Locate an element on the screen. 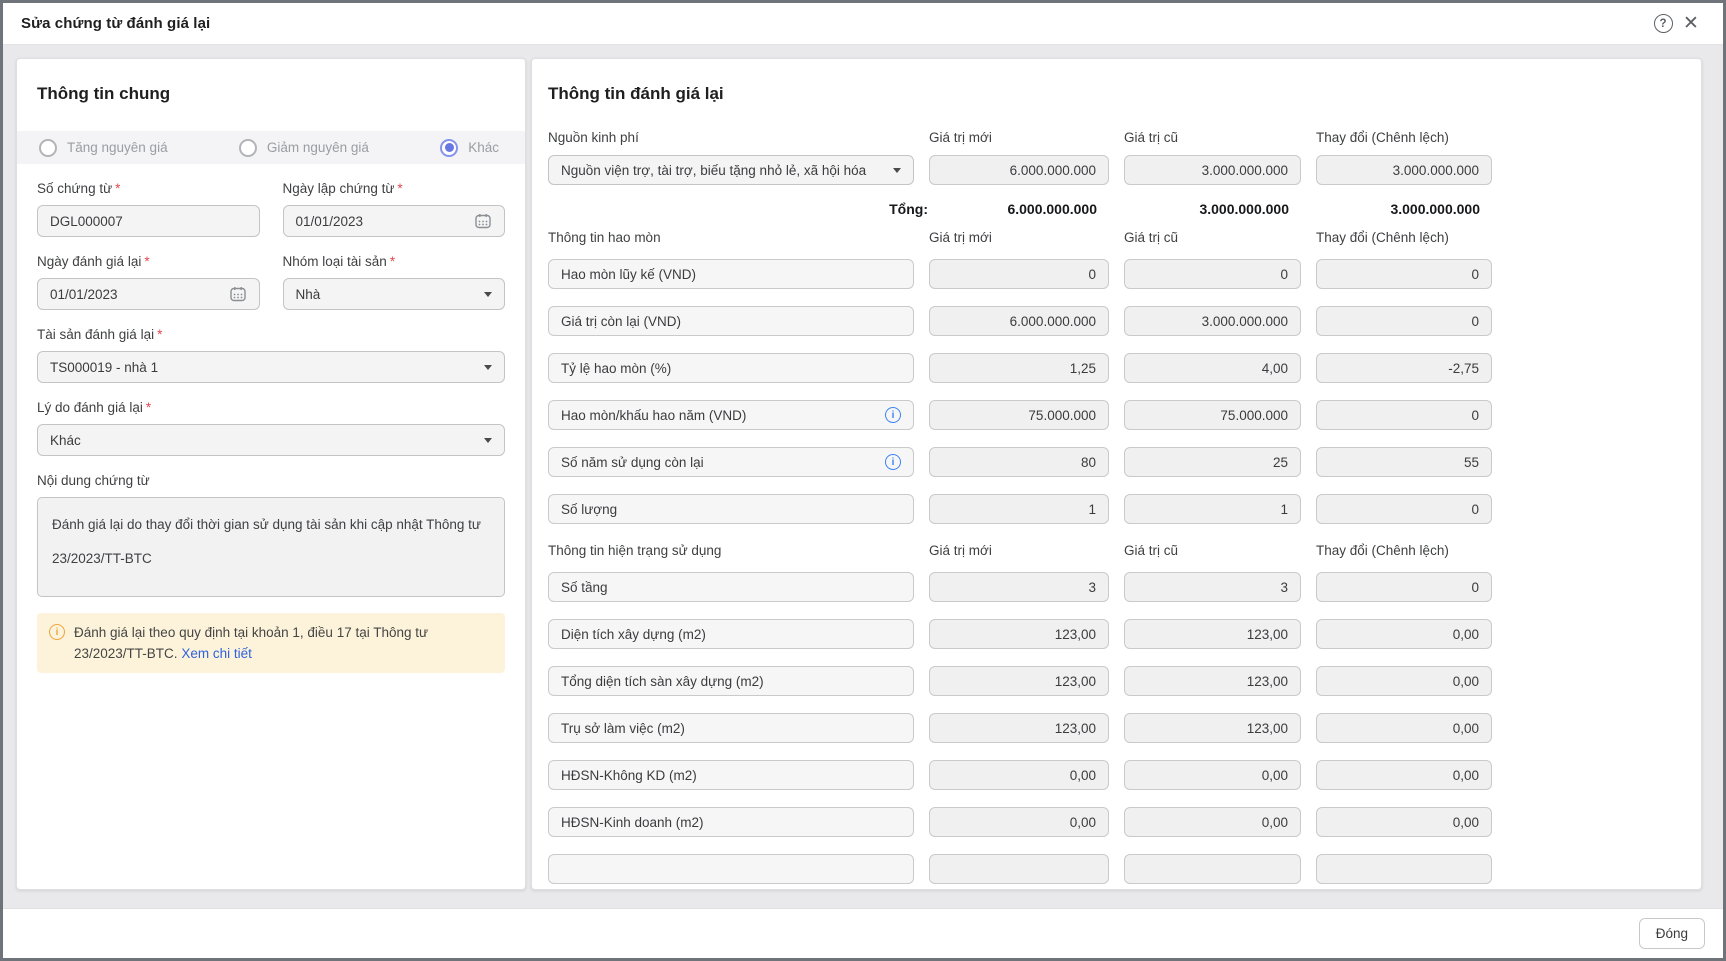  radio-unchecked-icon is located at coordinates (48, 147).